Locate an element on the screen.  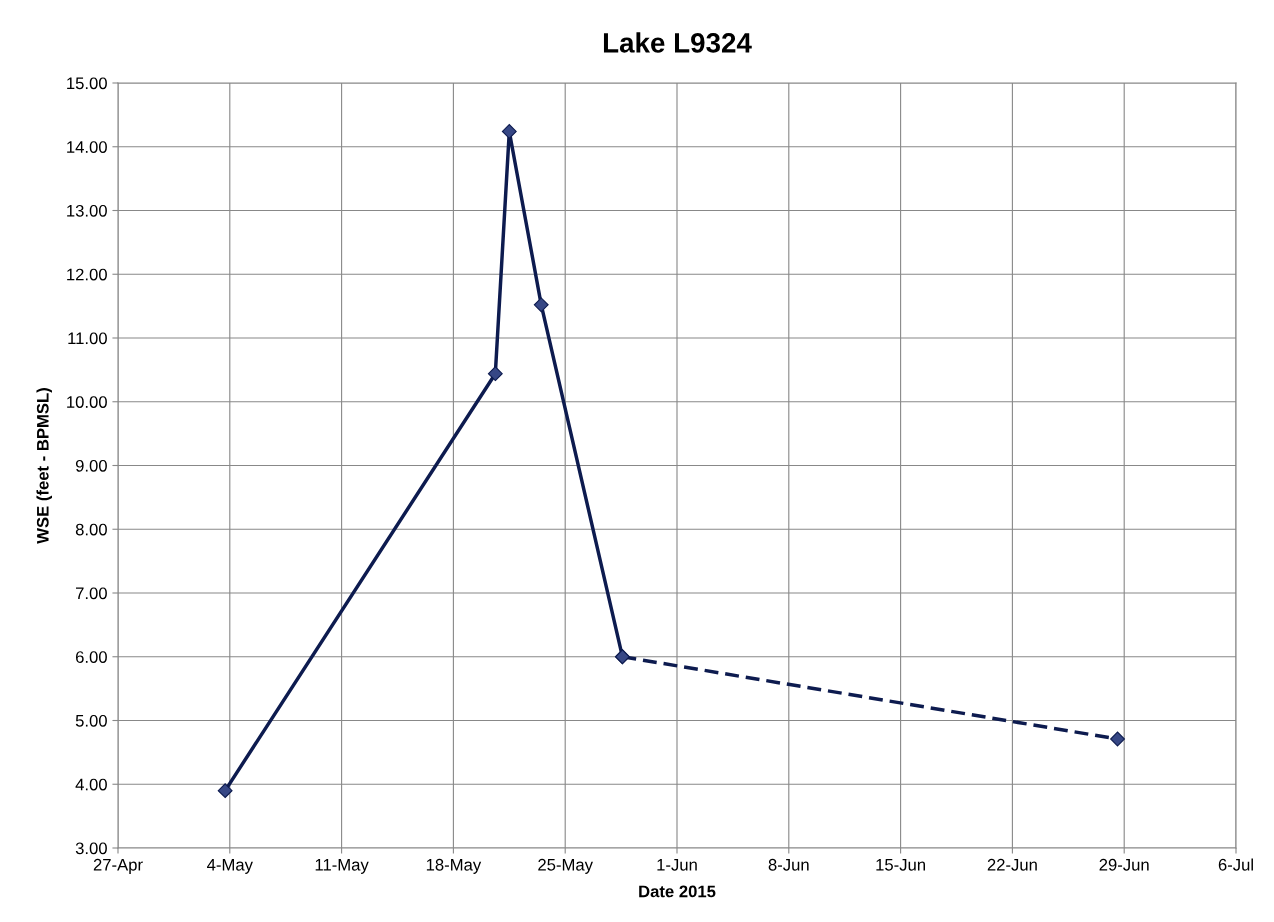
x-tick-label: 15-Jun is located at coordinates (900, 865).